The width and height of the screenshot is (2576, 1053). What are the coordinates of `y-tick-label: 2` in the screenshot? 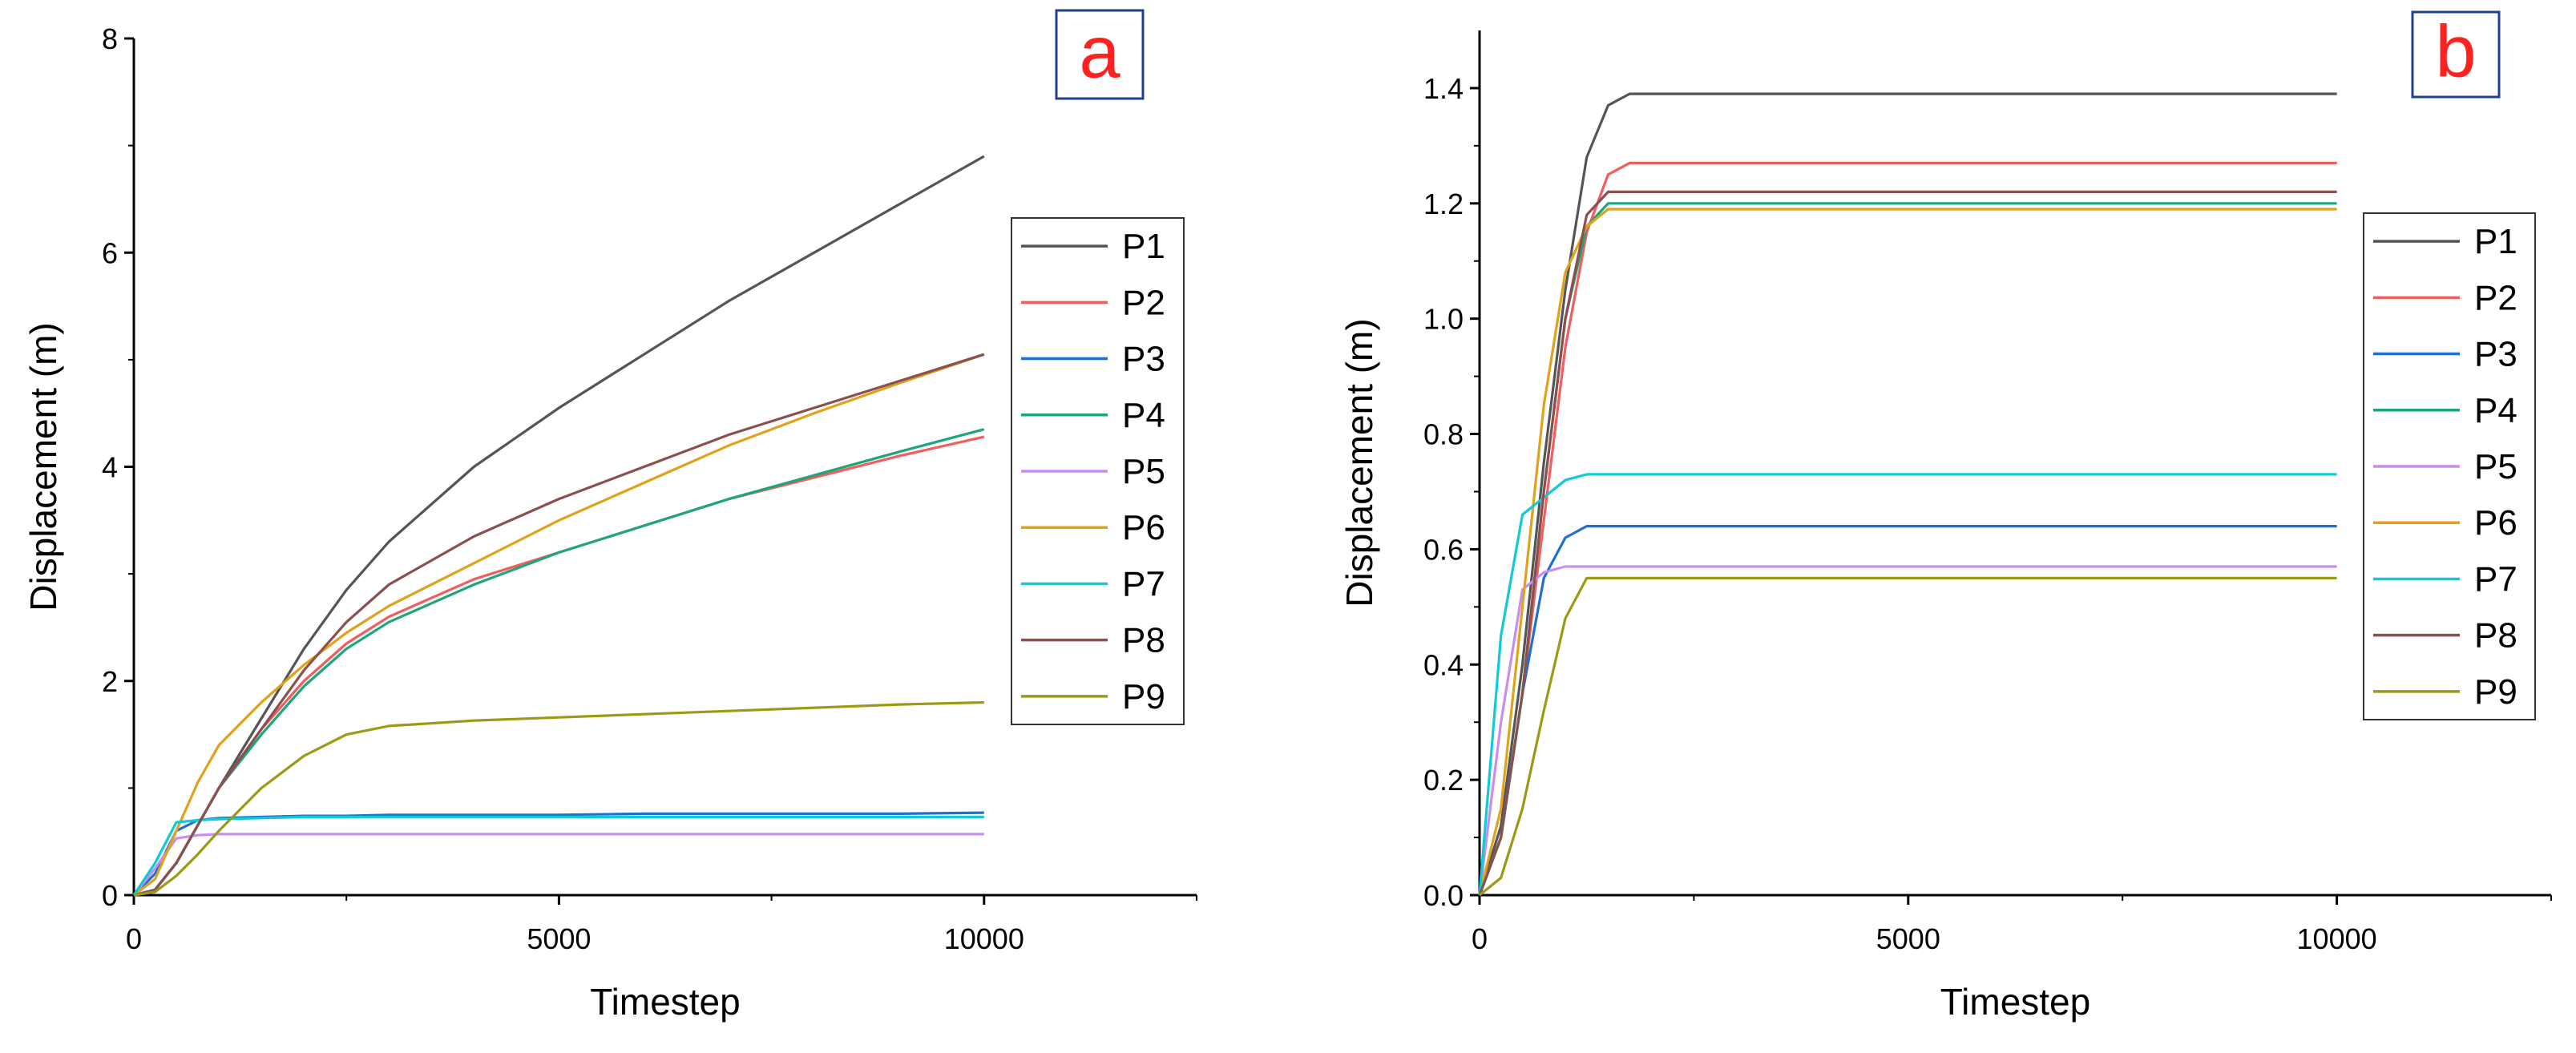 It's located at (110, 681).